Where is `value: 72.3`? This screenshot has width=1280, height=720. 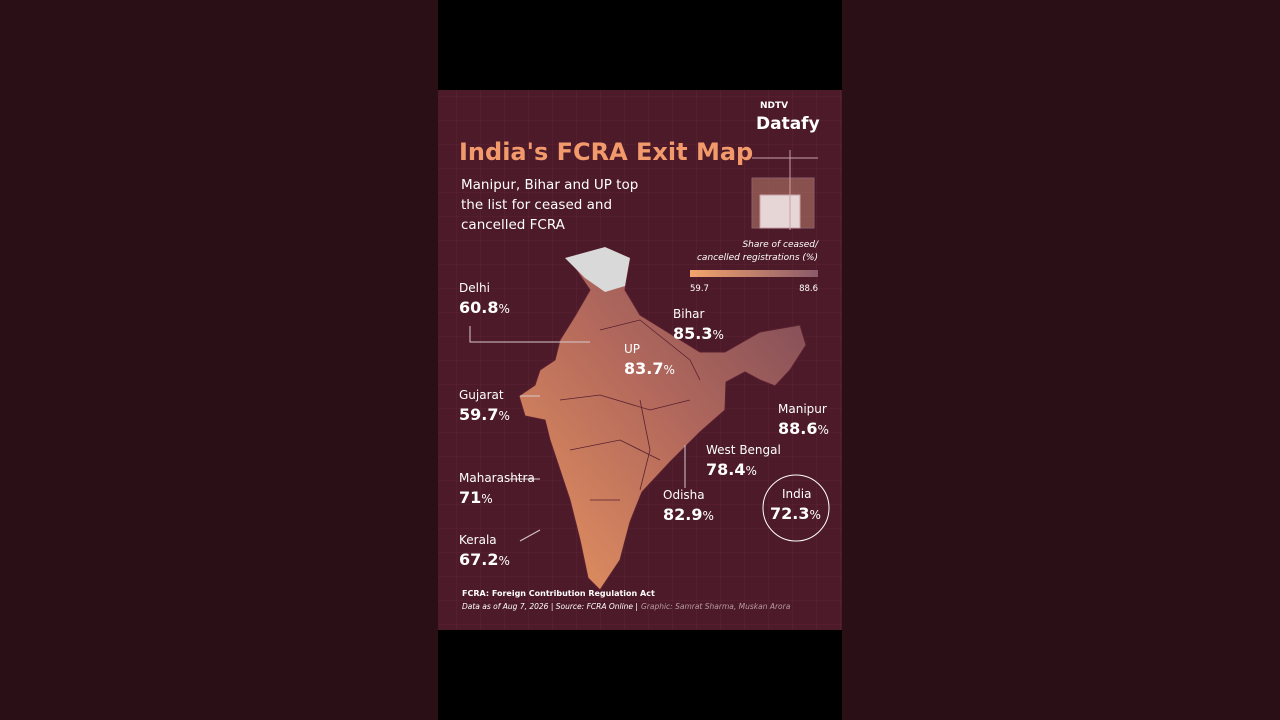 value: 72.3 is located at coordinates (789, 513).